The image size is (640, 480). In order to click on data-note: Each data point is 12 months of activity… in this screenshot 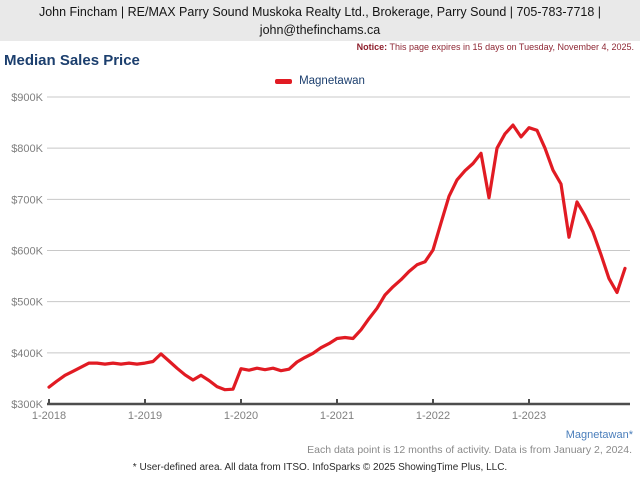, I will do `click(469, 450)`.